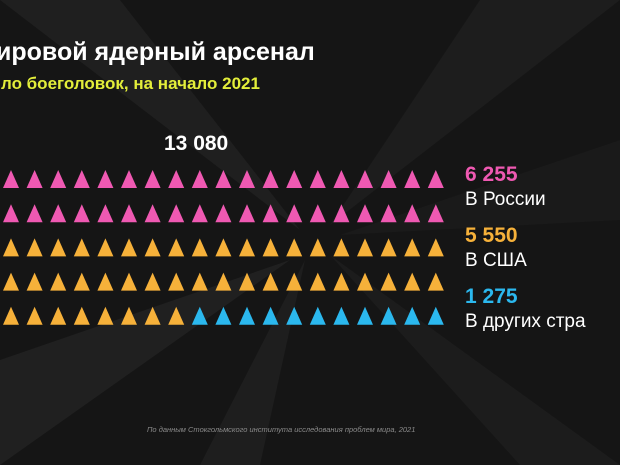 The image size is (620, 465). I want to click on legend-russia-value: 6 255, so click(491, 174).